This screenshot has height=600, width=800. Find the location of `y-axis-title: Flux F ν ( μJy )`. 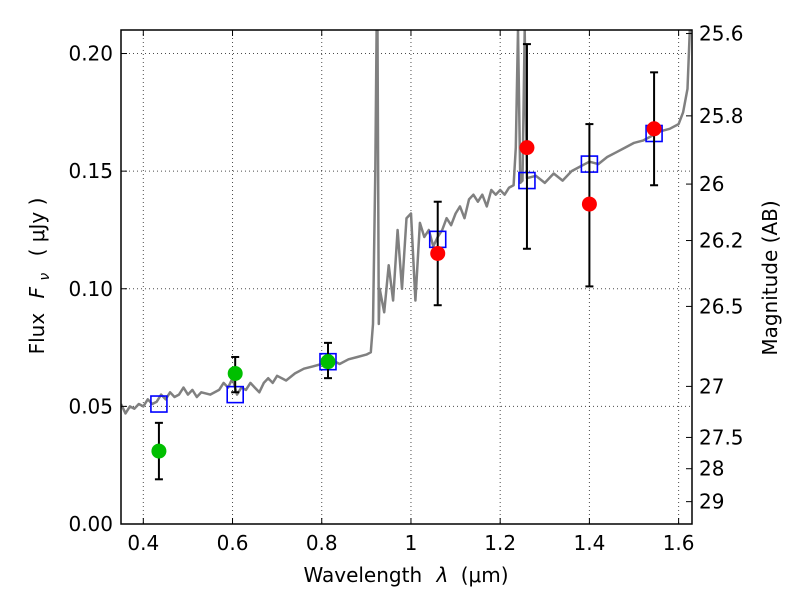

y-axis-title: Flux F ν ( μJy ) is located at coordinates (39, 276).